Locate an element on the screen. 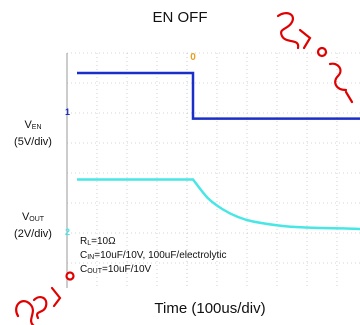  rl-sub: L is located at coordinates (89, 243).